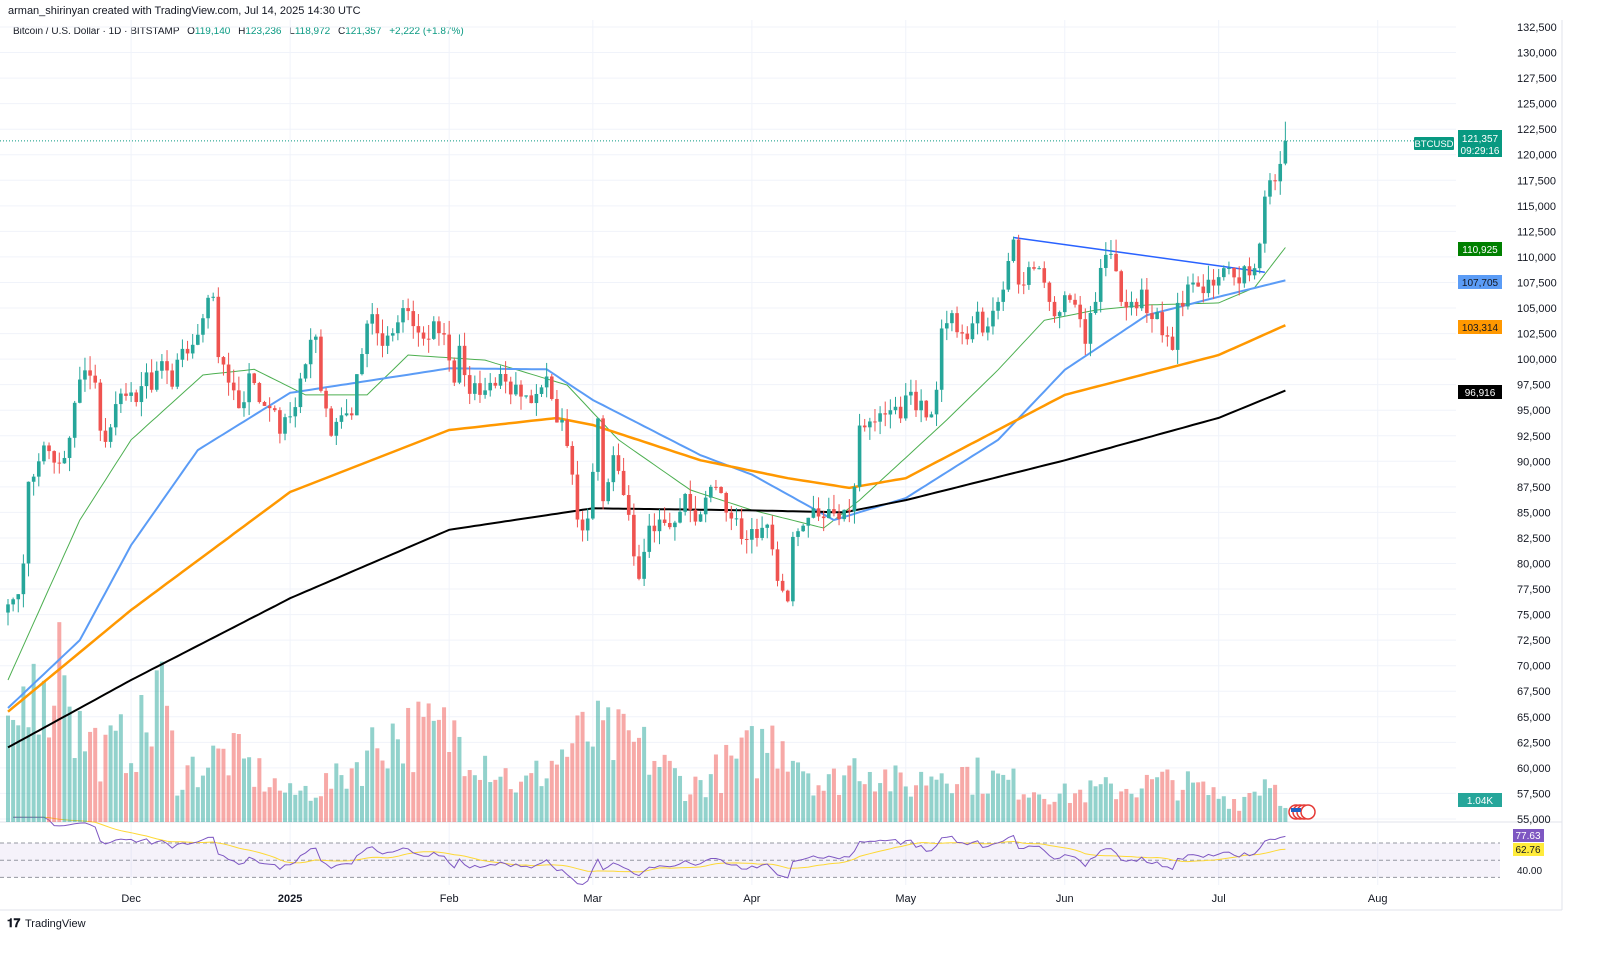 This screenshot has width=1600, height=960. I want to click on time-tick: Apr, so click(751, 899).